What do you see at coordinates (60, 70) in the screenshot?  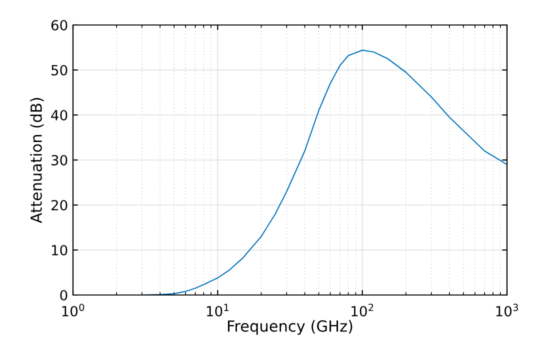 I see `y-tick-label: 50` at bounding box center [60, 70].